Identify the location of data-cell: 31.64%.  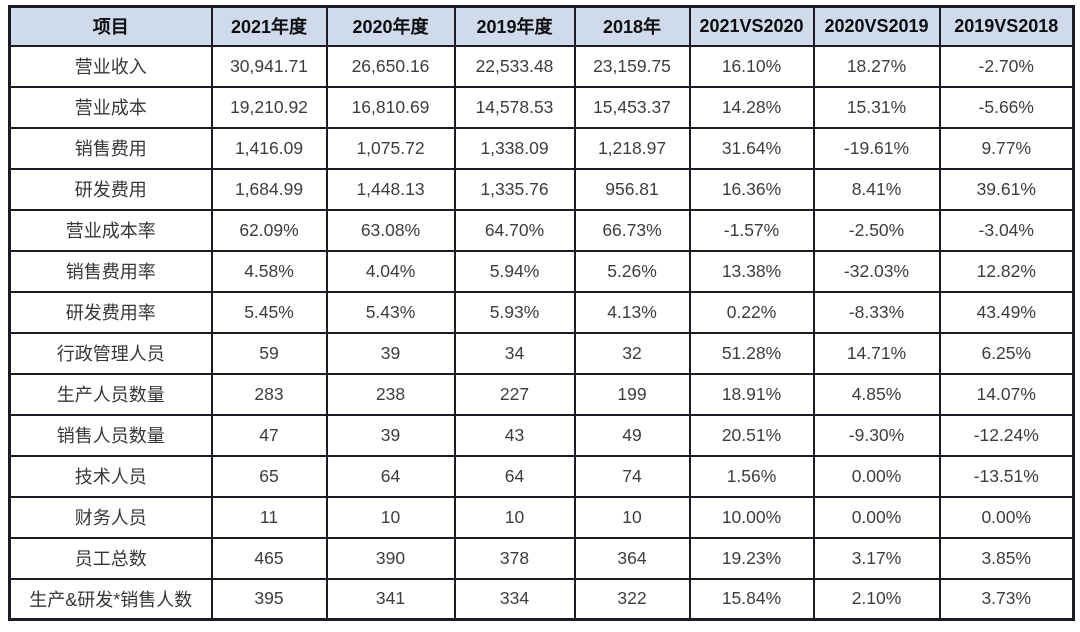
(751, 148).